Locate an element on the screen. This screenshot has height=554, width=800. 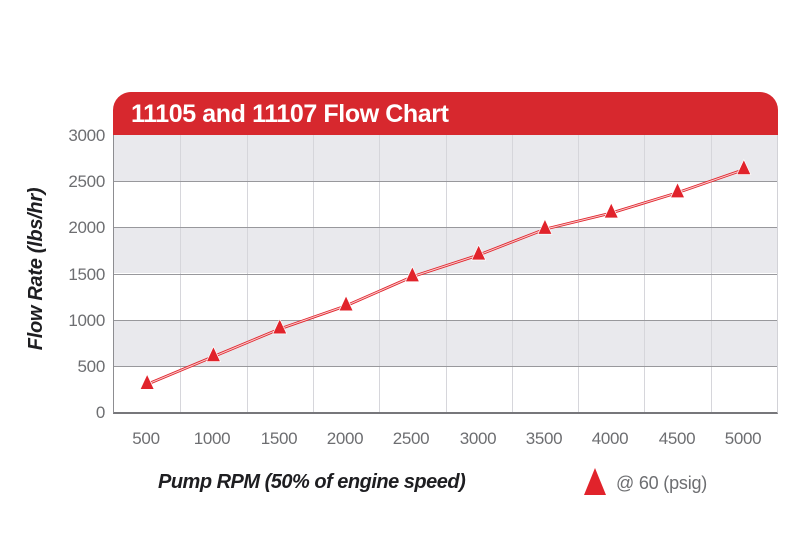
x-tick-label: 2000 is located at coordinates (345, 438).